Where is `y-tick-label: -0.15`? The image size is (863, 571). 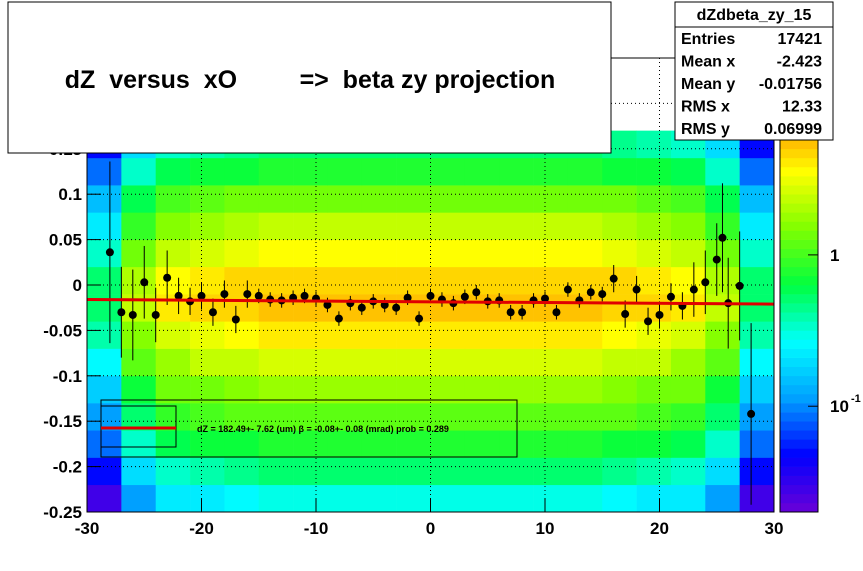 y-tick-label: -0.15 is located at coordinates (62, 421).